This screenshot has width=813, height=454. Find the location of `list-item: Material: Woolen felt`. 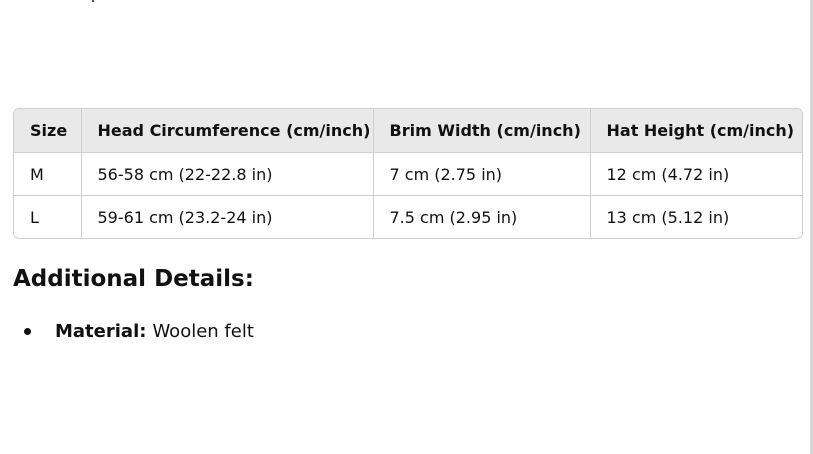

list-item: Material: Woolen felt is located at coordinates (133, 331).